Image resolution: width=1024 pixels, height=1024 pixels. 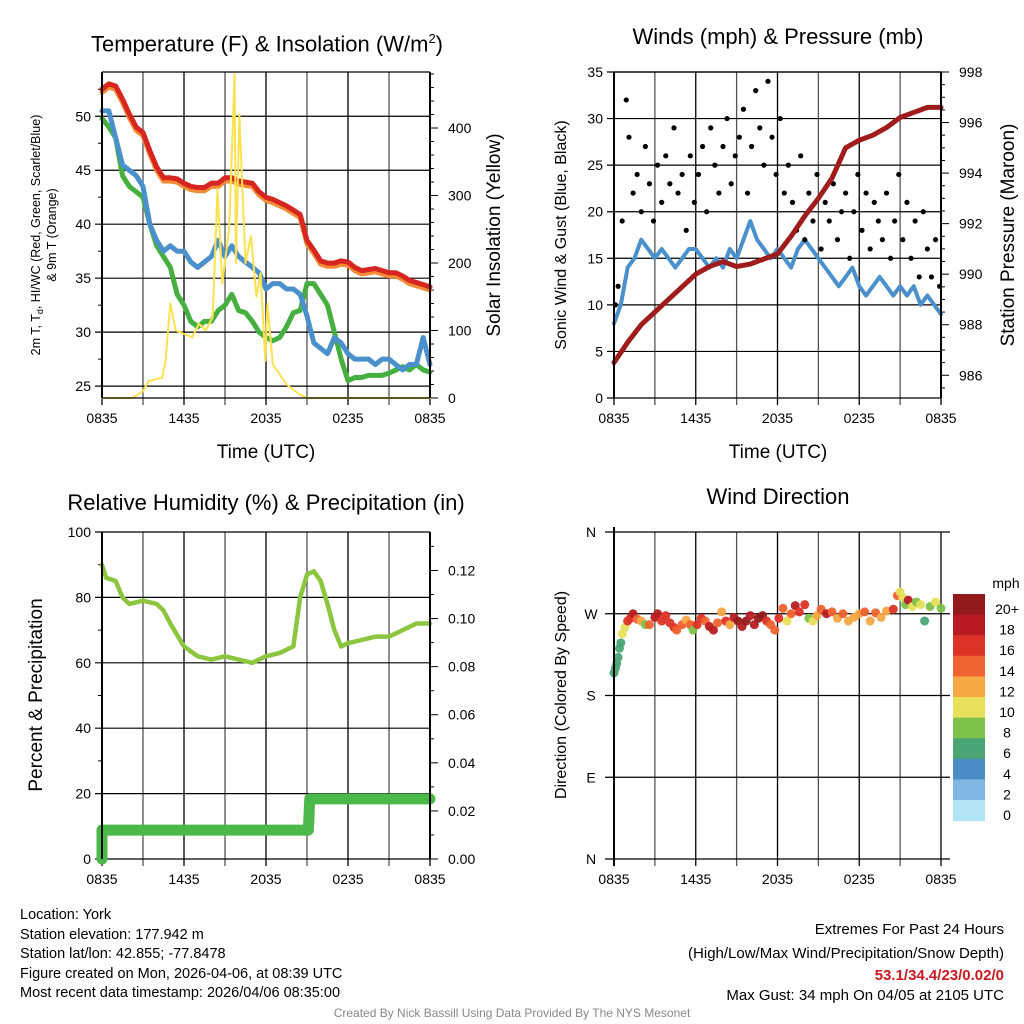 What do you see at coordinates (1007, 630) in the screenshot?
I see `legend-label: 18` at bounding box center [1007, 630].